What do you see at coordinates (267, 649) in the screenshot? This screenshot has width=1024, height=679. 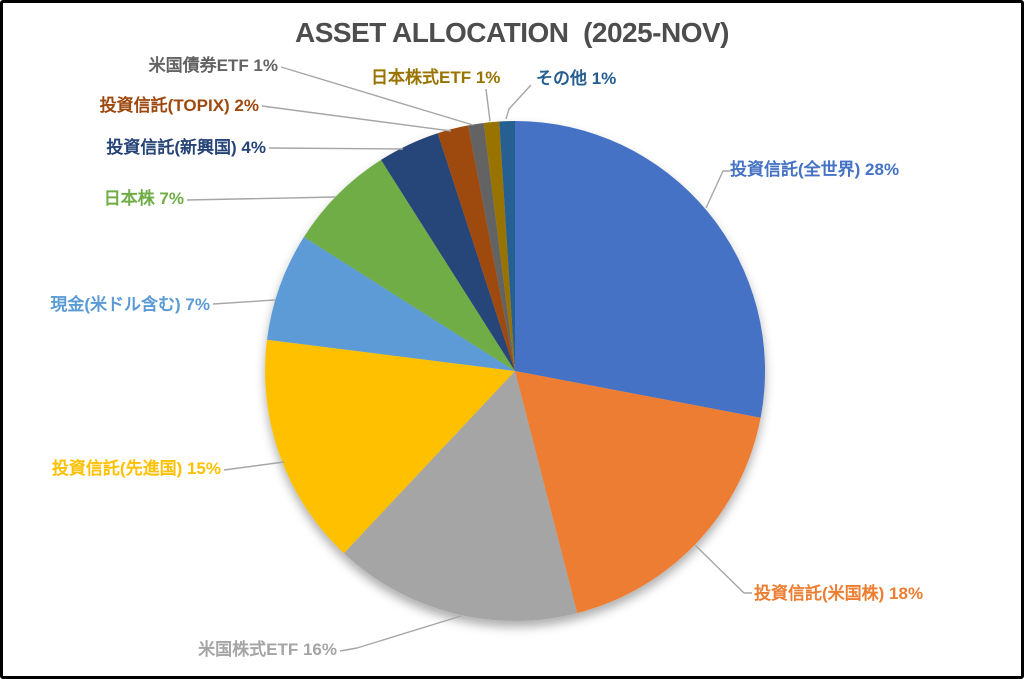 I see `slice-label: 米国株式ETF 16%` at bounding box center [267, 649].